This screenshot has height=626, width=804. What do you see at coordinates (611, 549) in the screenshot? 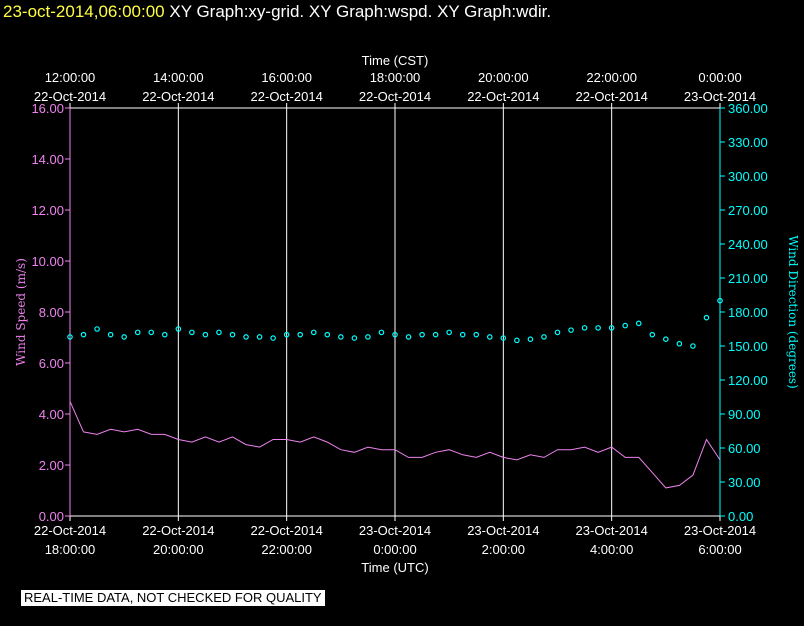
I see `bottom-axis-tick-time: 4:00:00` at bounding box center [611, 549].